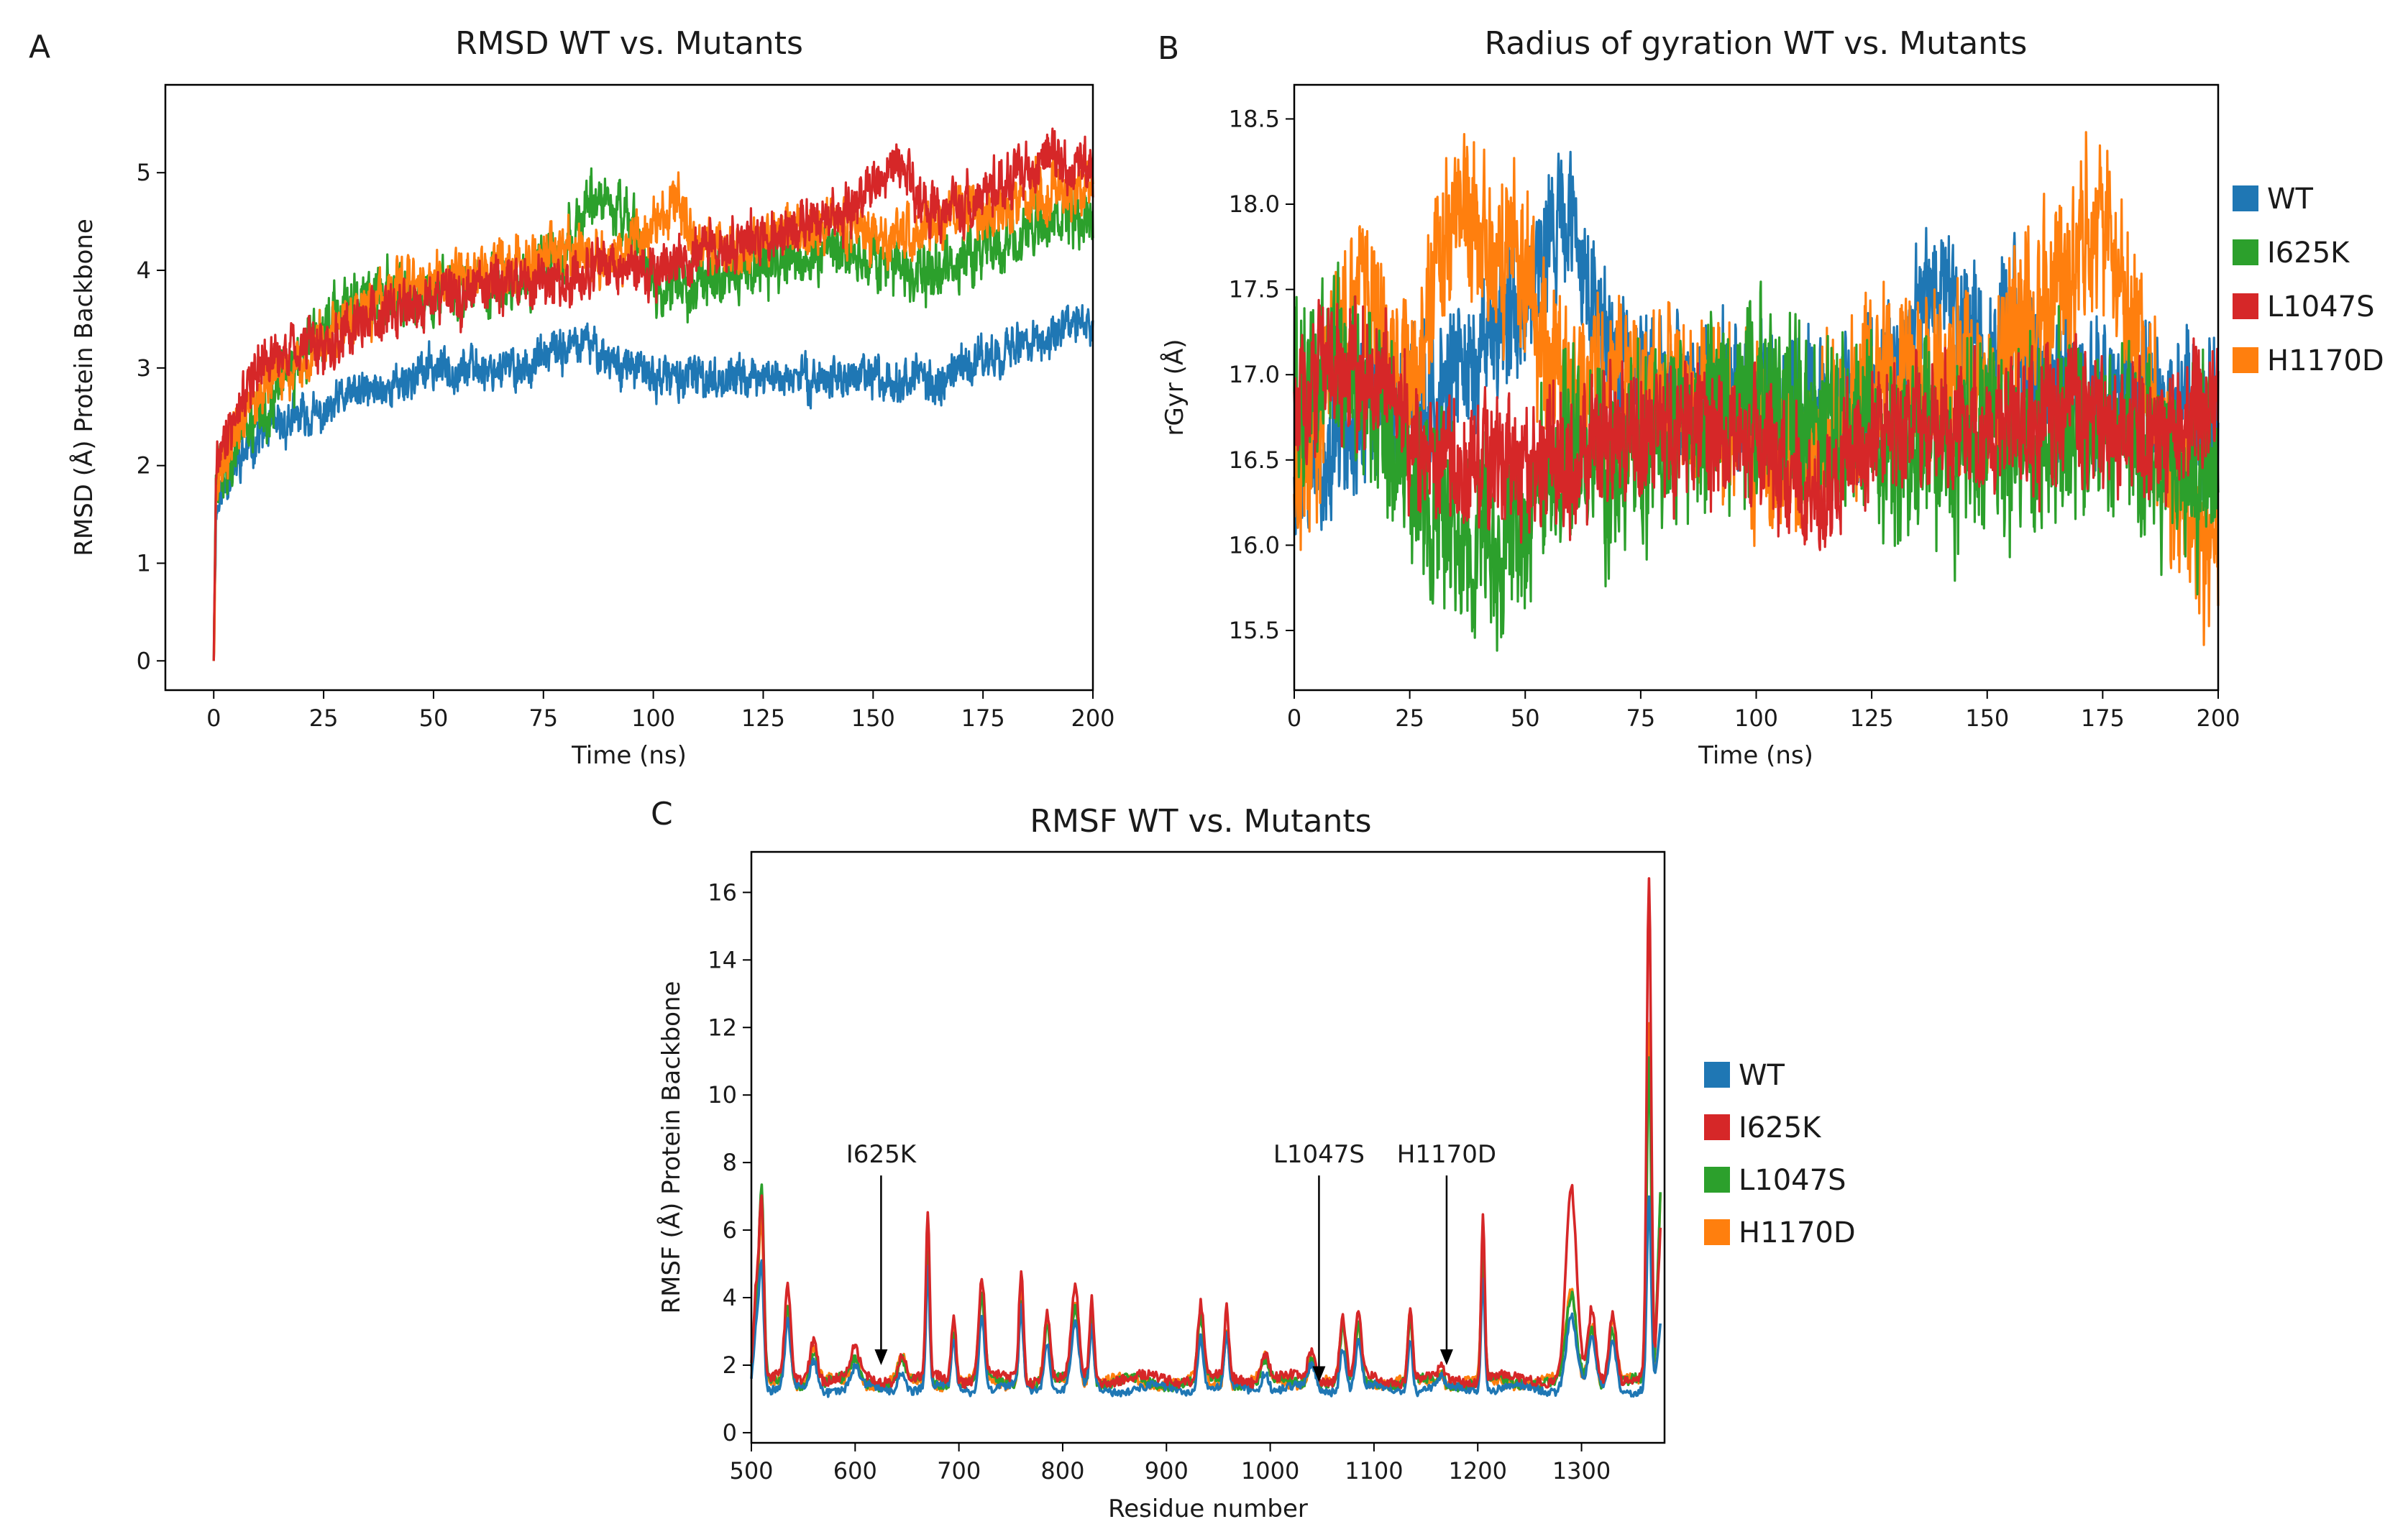 This screenshot has width=2408, height=1537. What do you see at coordinates (1254, 204) in the screenshot?
I see `rgyr-y-tick-label: 18.0` at bounding box center [1254, 204].